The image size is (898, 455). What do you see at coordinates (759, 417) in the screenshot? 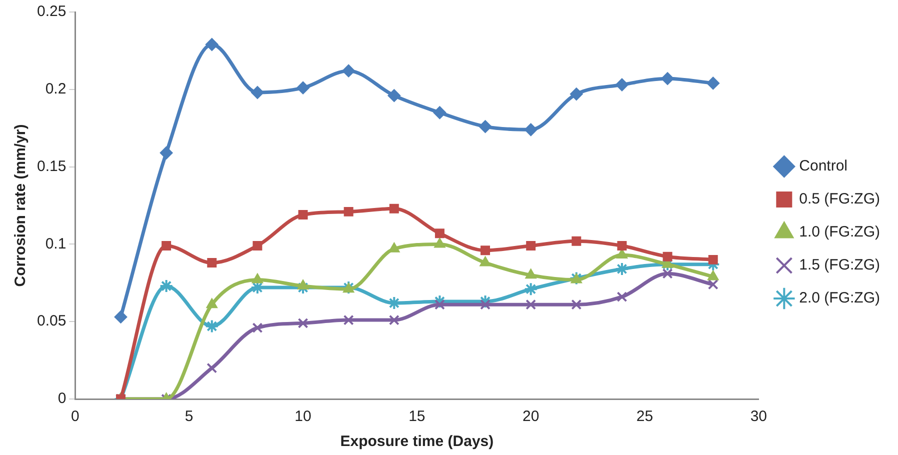
I see `x-tick-label: 30` at bounding box center [759, 417].